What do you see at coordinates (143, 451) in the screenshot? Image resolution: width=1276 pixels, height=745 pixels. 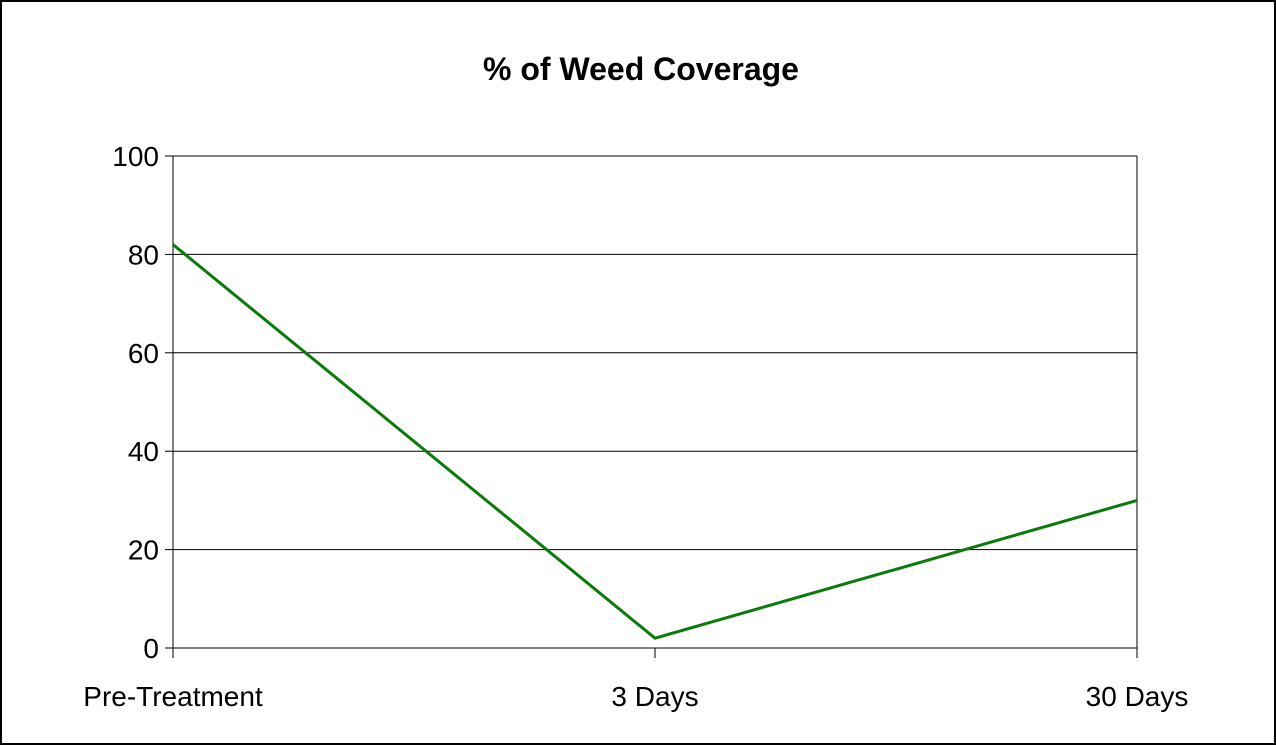 I see `y-tick-label: 40` at bounding box center [143, 451].